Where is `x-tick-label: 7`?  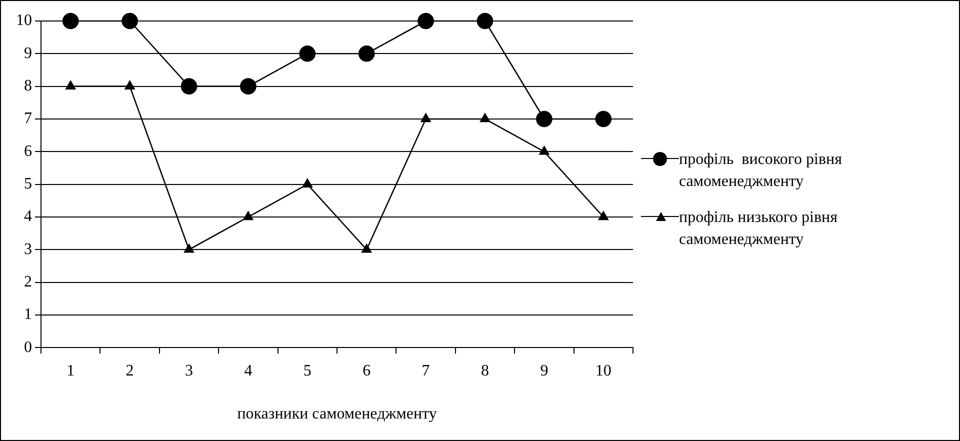
x-tick-label: 7 is located at coordinates (426, 371).